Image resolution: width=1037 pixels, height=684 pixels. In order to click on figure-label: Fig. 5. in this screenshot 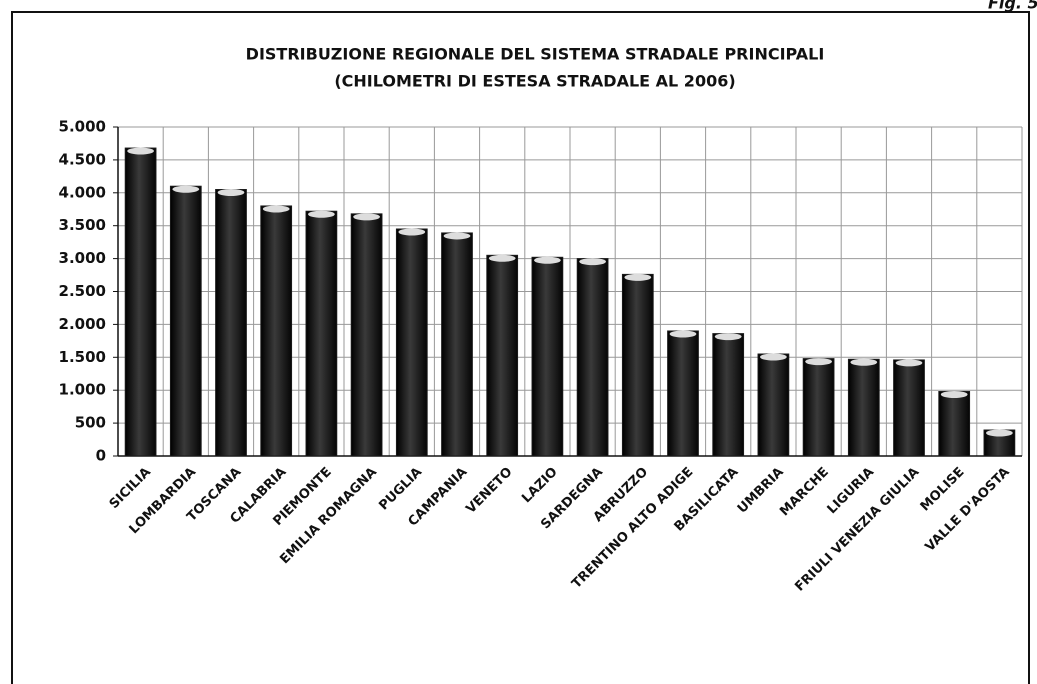, I will do `click(1012, 6)`.